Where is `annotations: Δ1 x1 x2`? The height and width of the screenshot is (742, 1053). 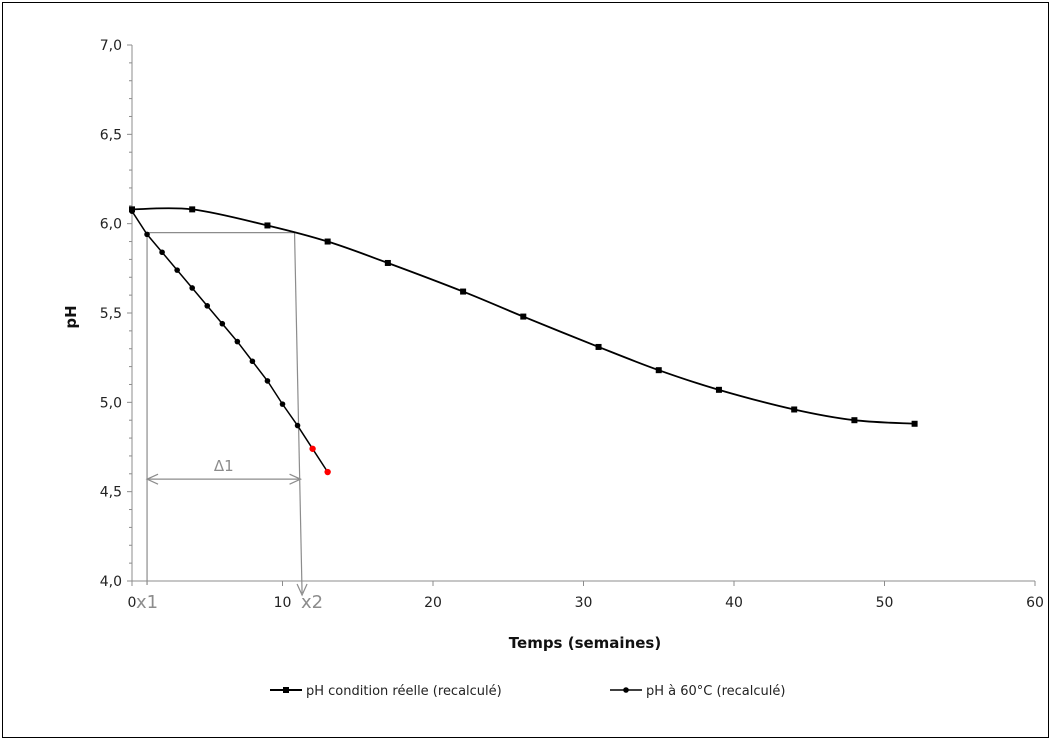 annotations: Δ1 x1 x2 is located at coordinates (229, 422).